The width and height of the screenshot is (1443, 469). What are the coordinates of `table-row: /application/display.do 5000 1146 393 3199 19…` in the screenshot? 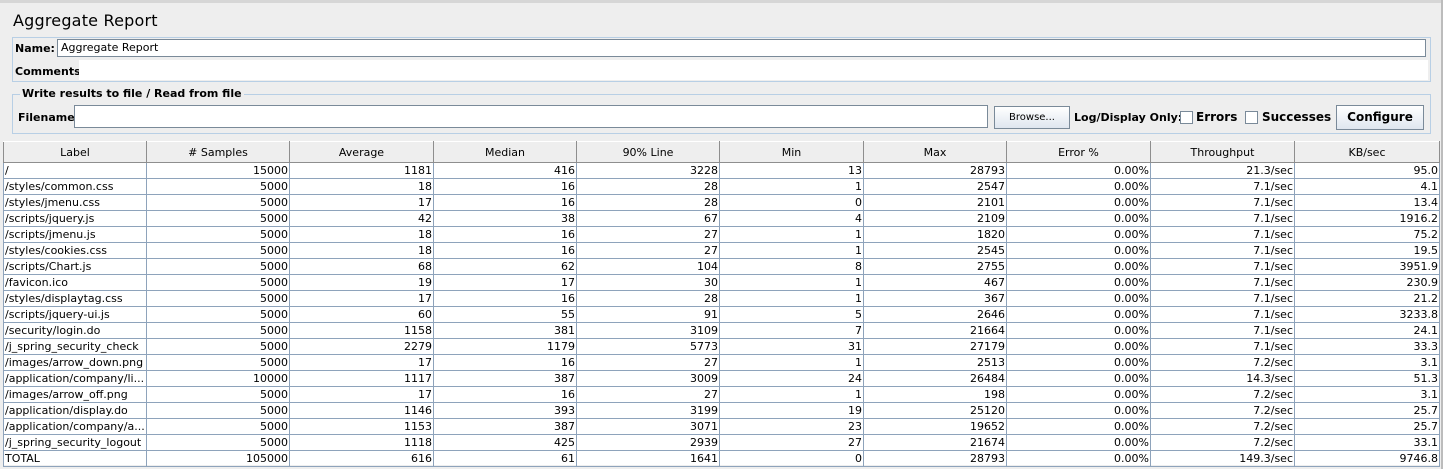 It's located at (721, 410).